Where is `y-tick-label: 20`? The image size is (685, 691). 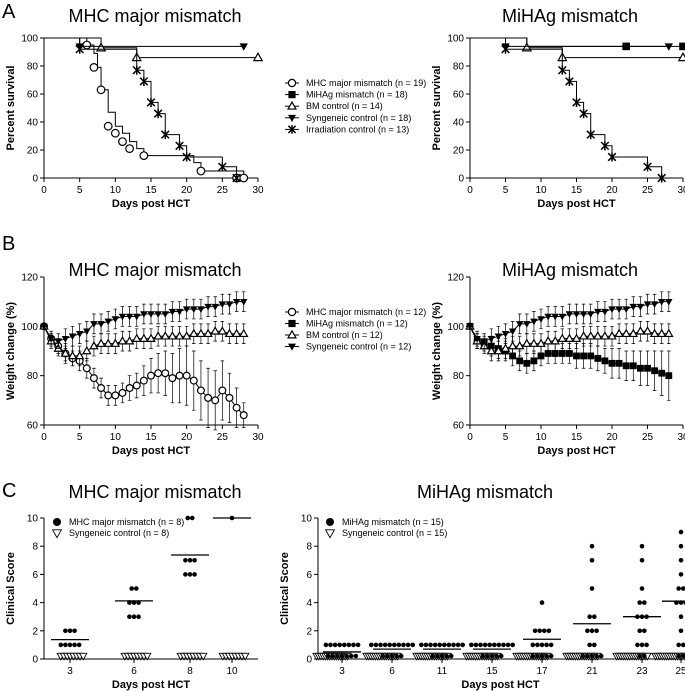 y-tick-label: 20 is located at coordinates (33, 151).